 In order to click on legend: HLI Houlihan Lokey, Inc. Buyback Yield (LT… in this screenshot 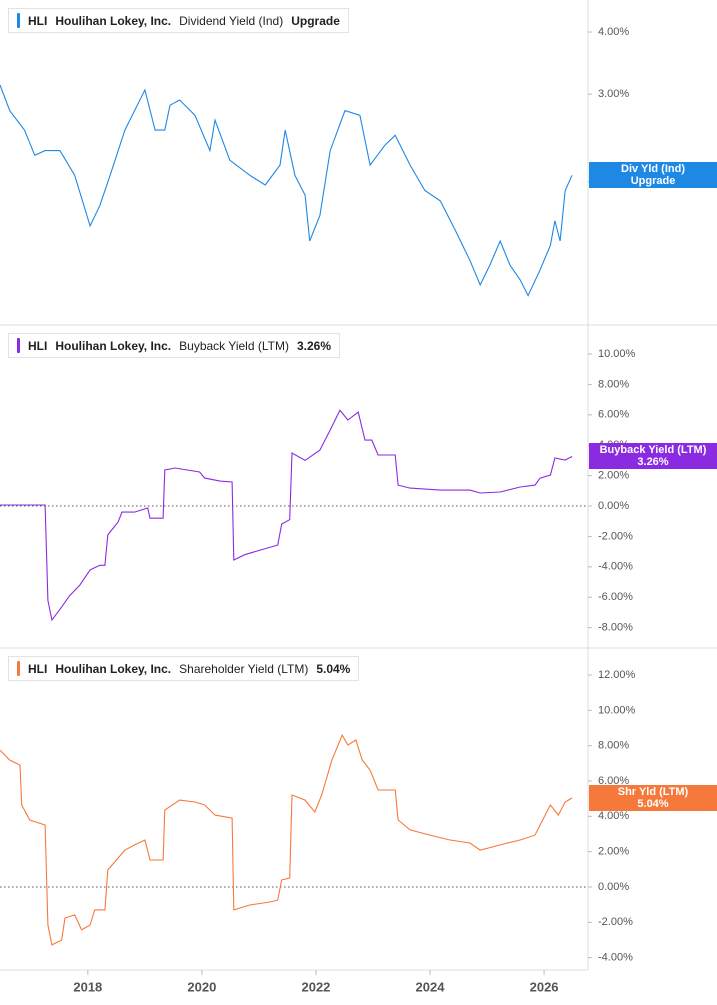, I will do `click(174, 345)`.